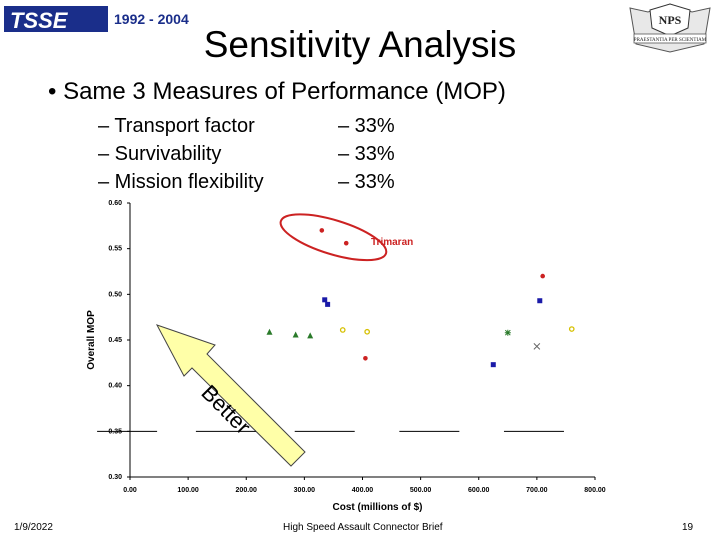  I want to click on x-tick-label: 600.00, so click(479, 490).